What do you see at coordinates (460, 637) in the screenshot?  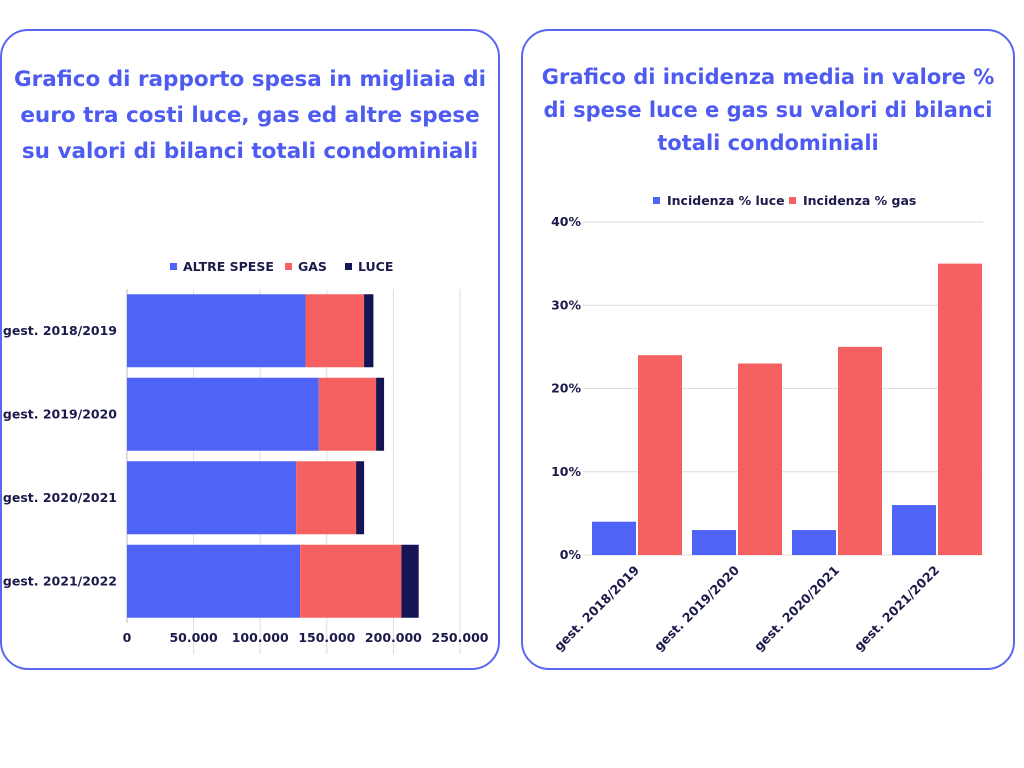 I see `x-tick-label: 250.000` at bounding box center [460, 637].